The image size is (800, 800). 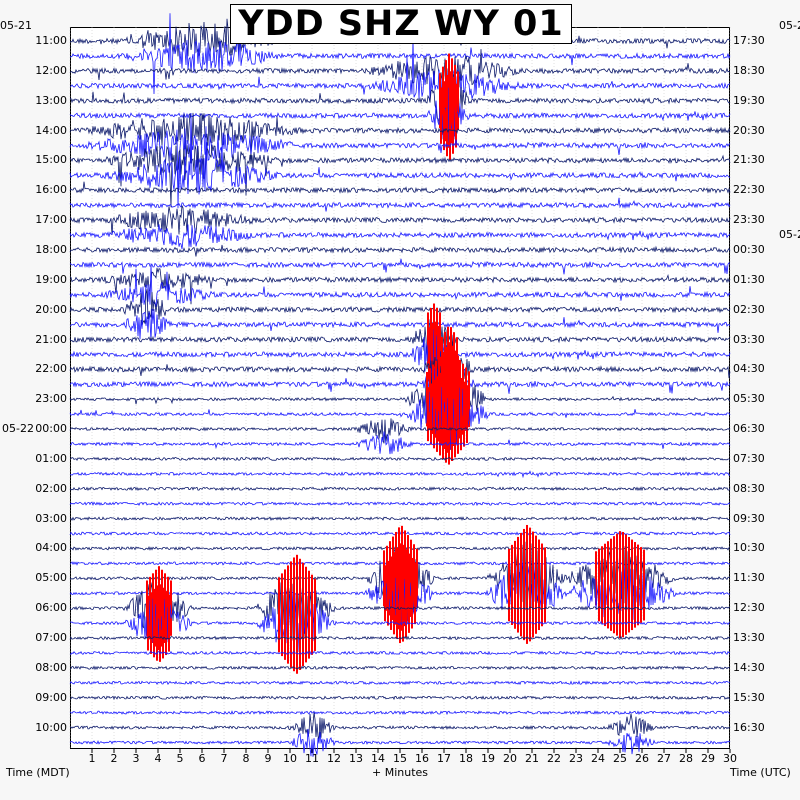 What do you see at coordinates (51, 637) in the screenshot?
I see `left-time-label: 07:00` at bounding box center [51, 637].